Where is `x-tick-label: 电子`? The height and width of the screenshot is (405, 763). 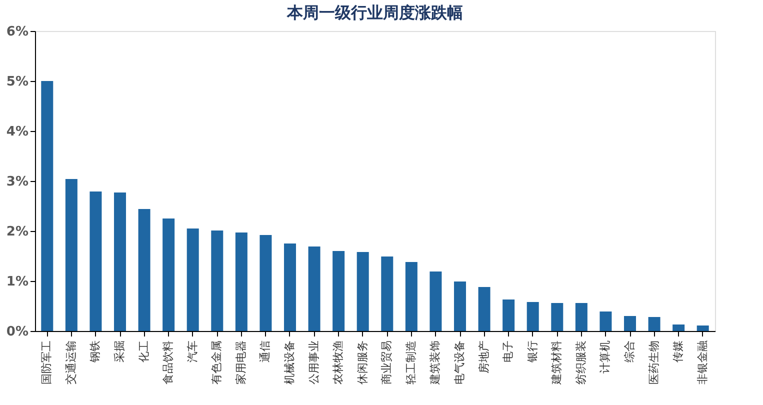
x-tick-label: 电子 is located at coordinates (508, 351).